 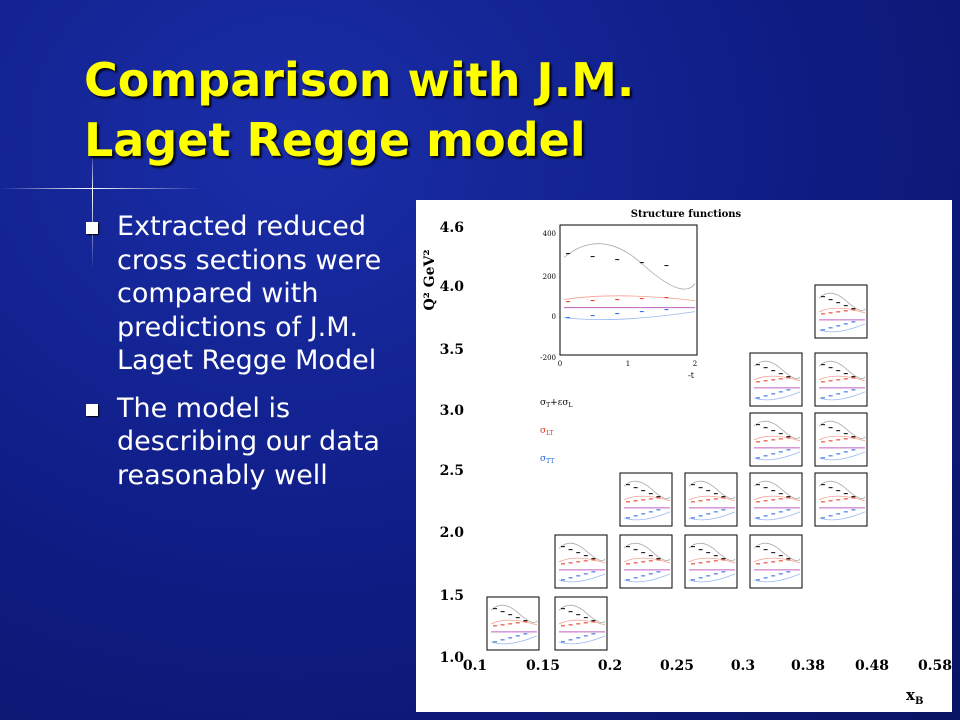 I want to click on x-tick-label: 0.1, so click(x=475, y=666).